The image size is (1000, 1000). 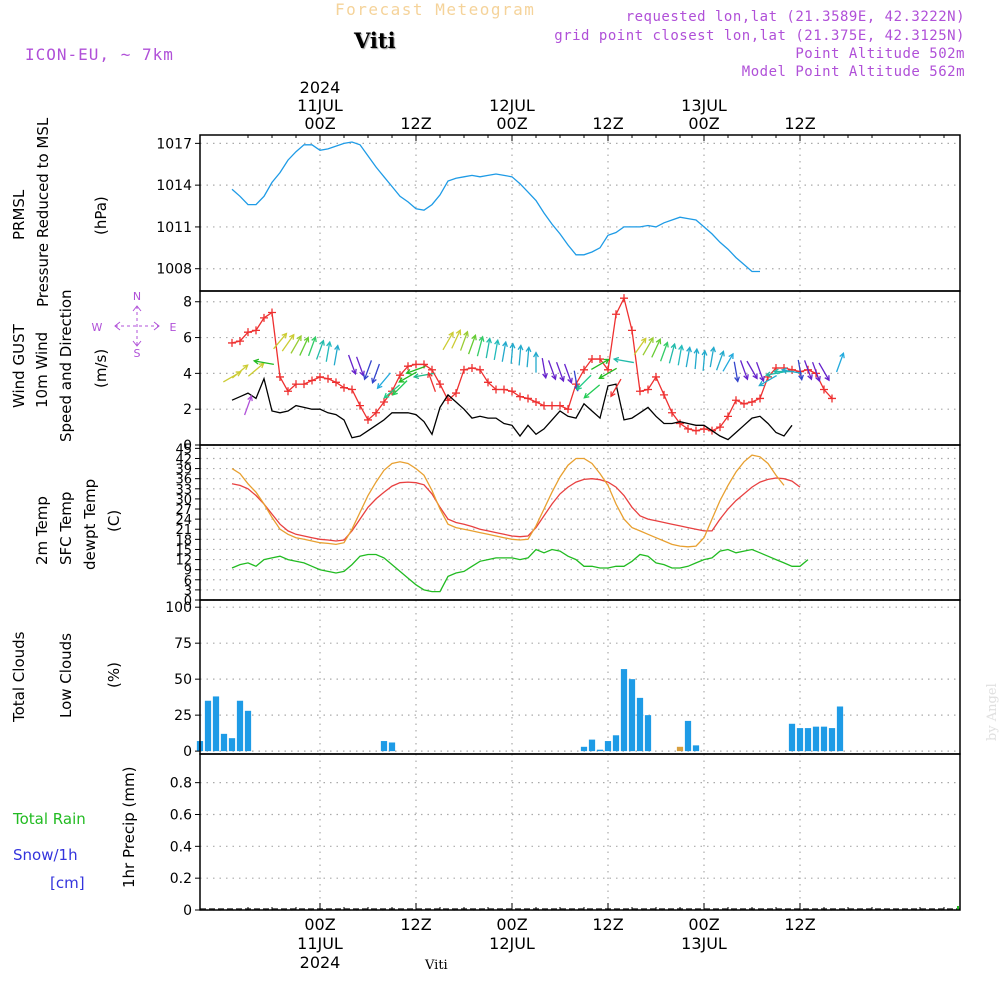 I want to click on y-tick-label: 12, so click(x=183, y=561).